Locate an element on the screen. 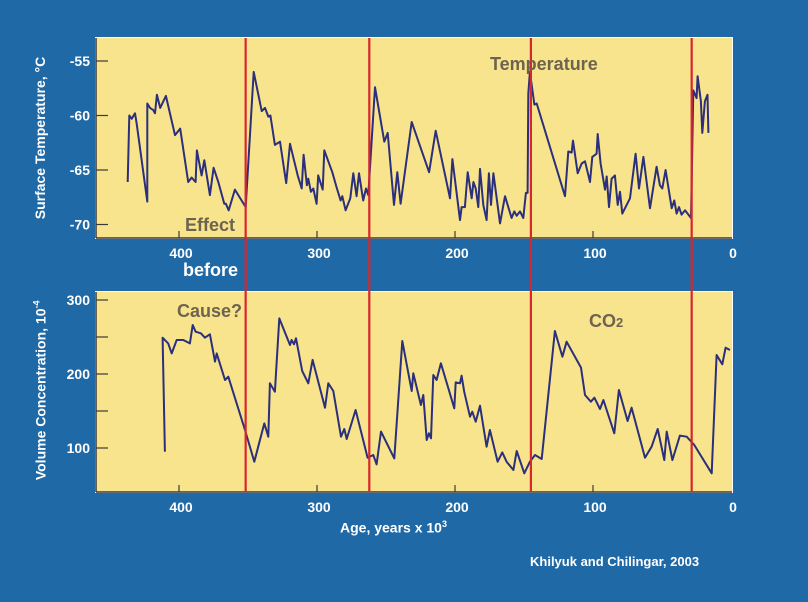  x-axis-label-text: Age, years x 10 is located at coordinates (391, 527).